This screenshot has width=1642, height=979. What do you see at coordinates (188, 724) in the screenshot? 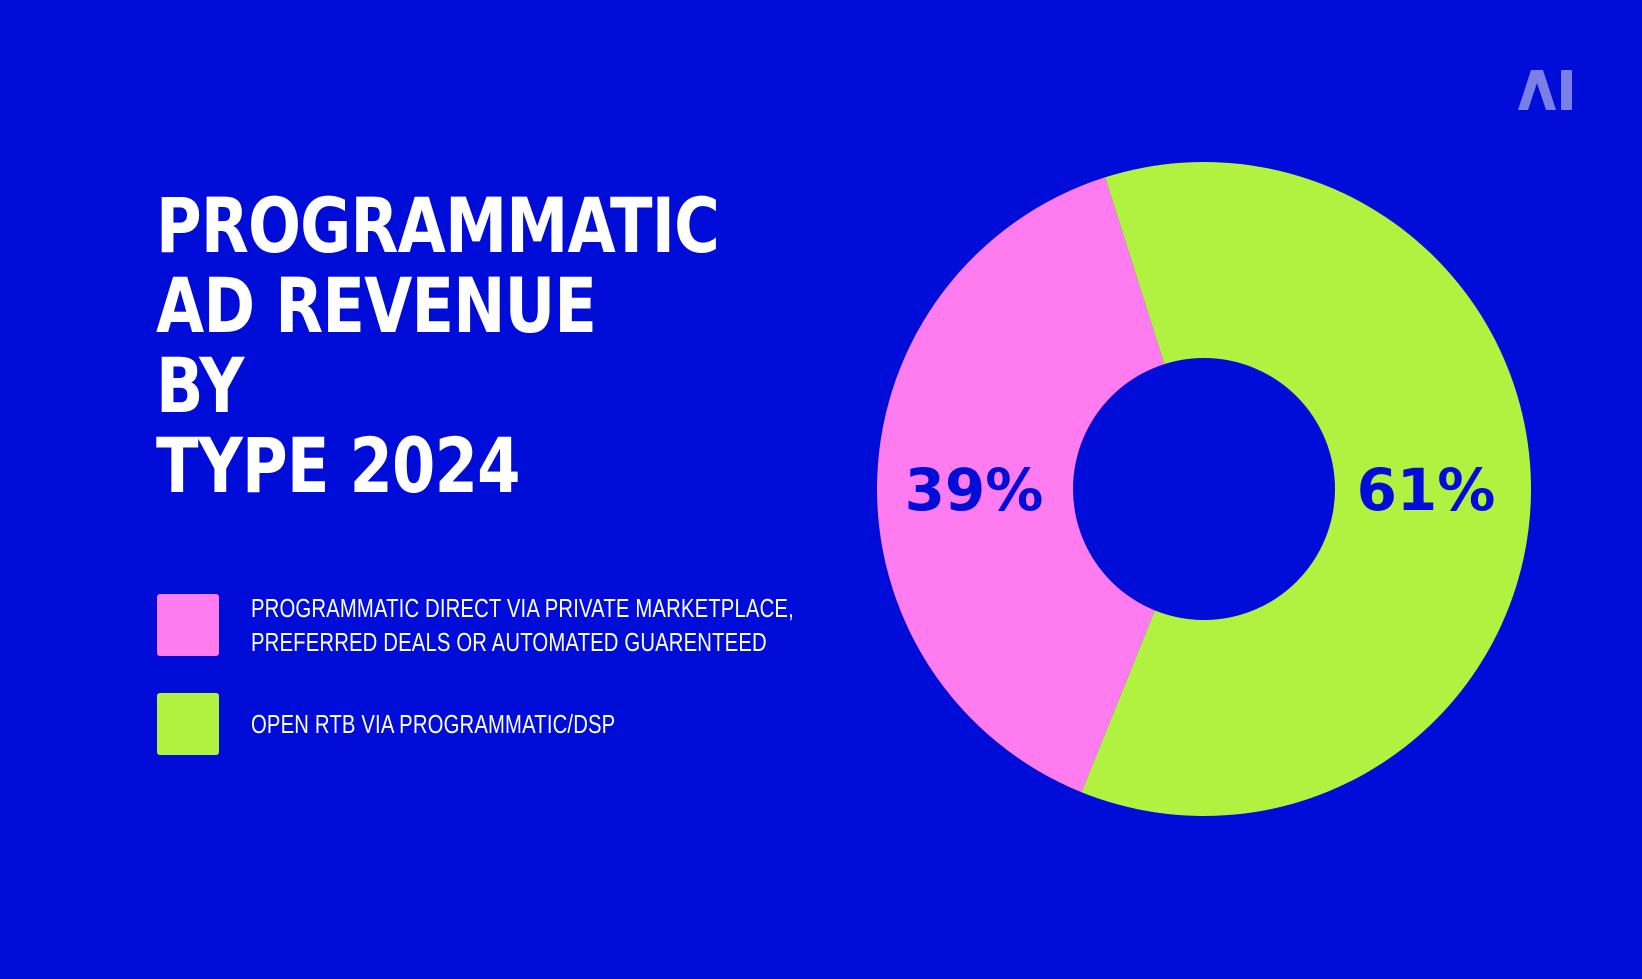
I see `legend-swatch-green` at bounding box center [188, 724].